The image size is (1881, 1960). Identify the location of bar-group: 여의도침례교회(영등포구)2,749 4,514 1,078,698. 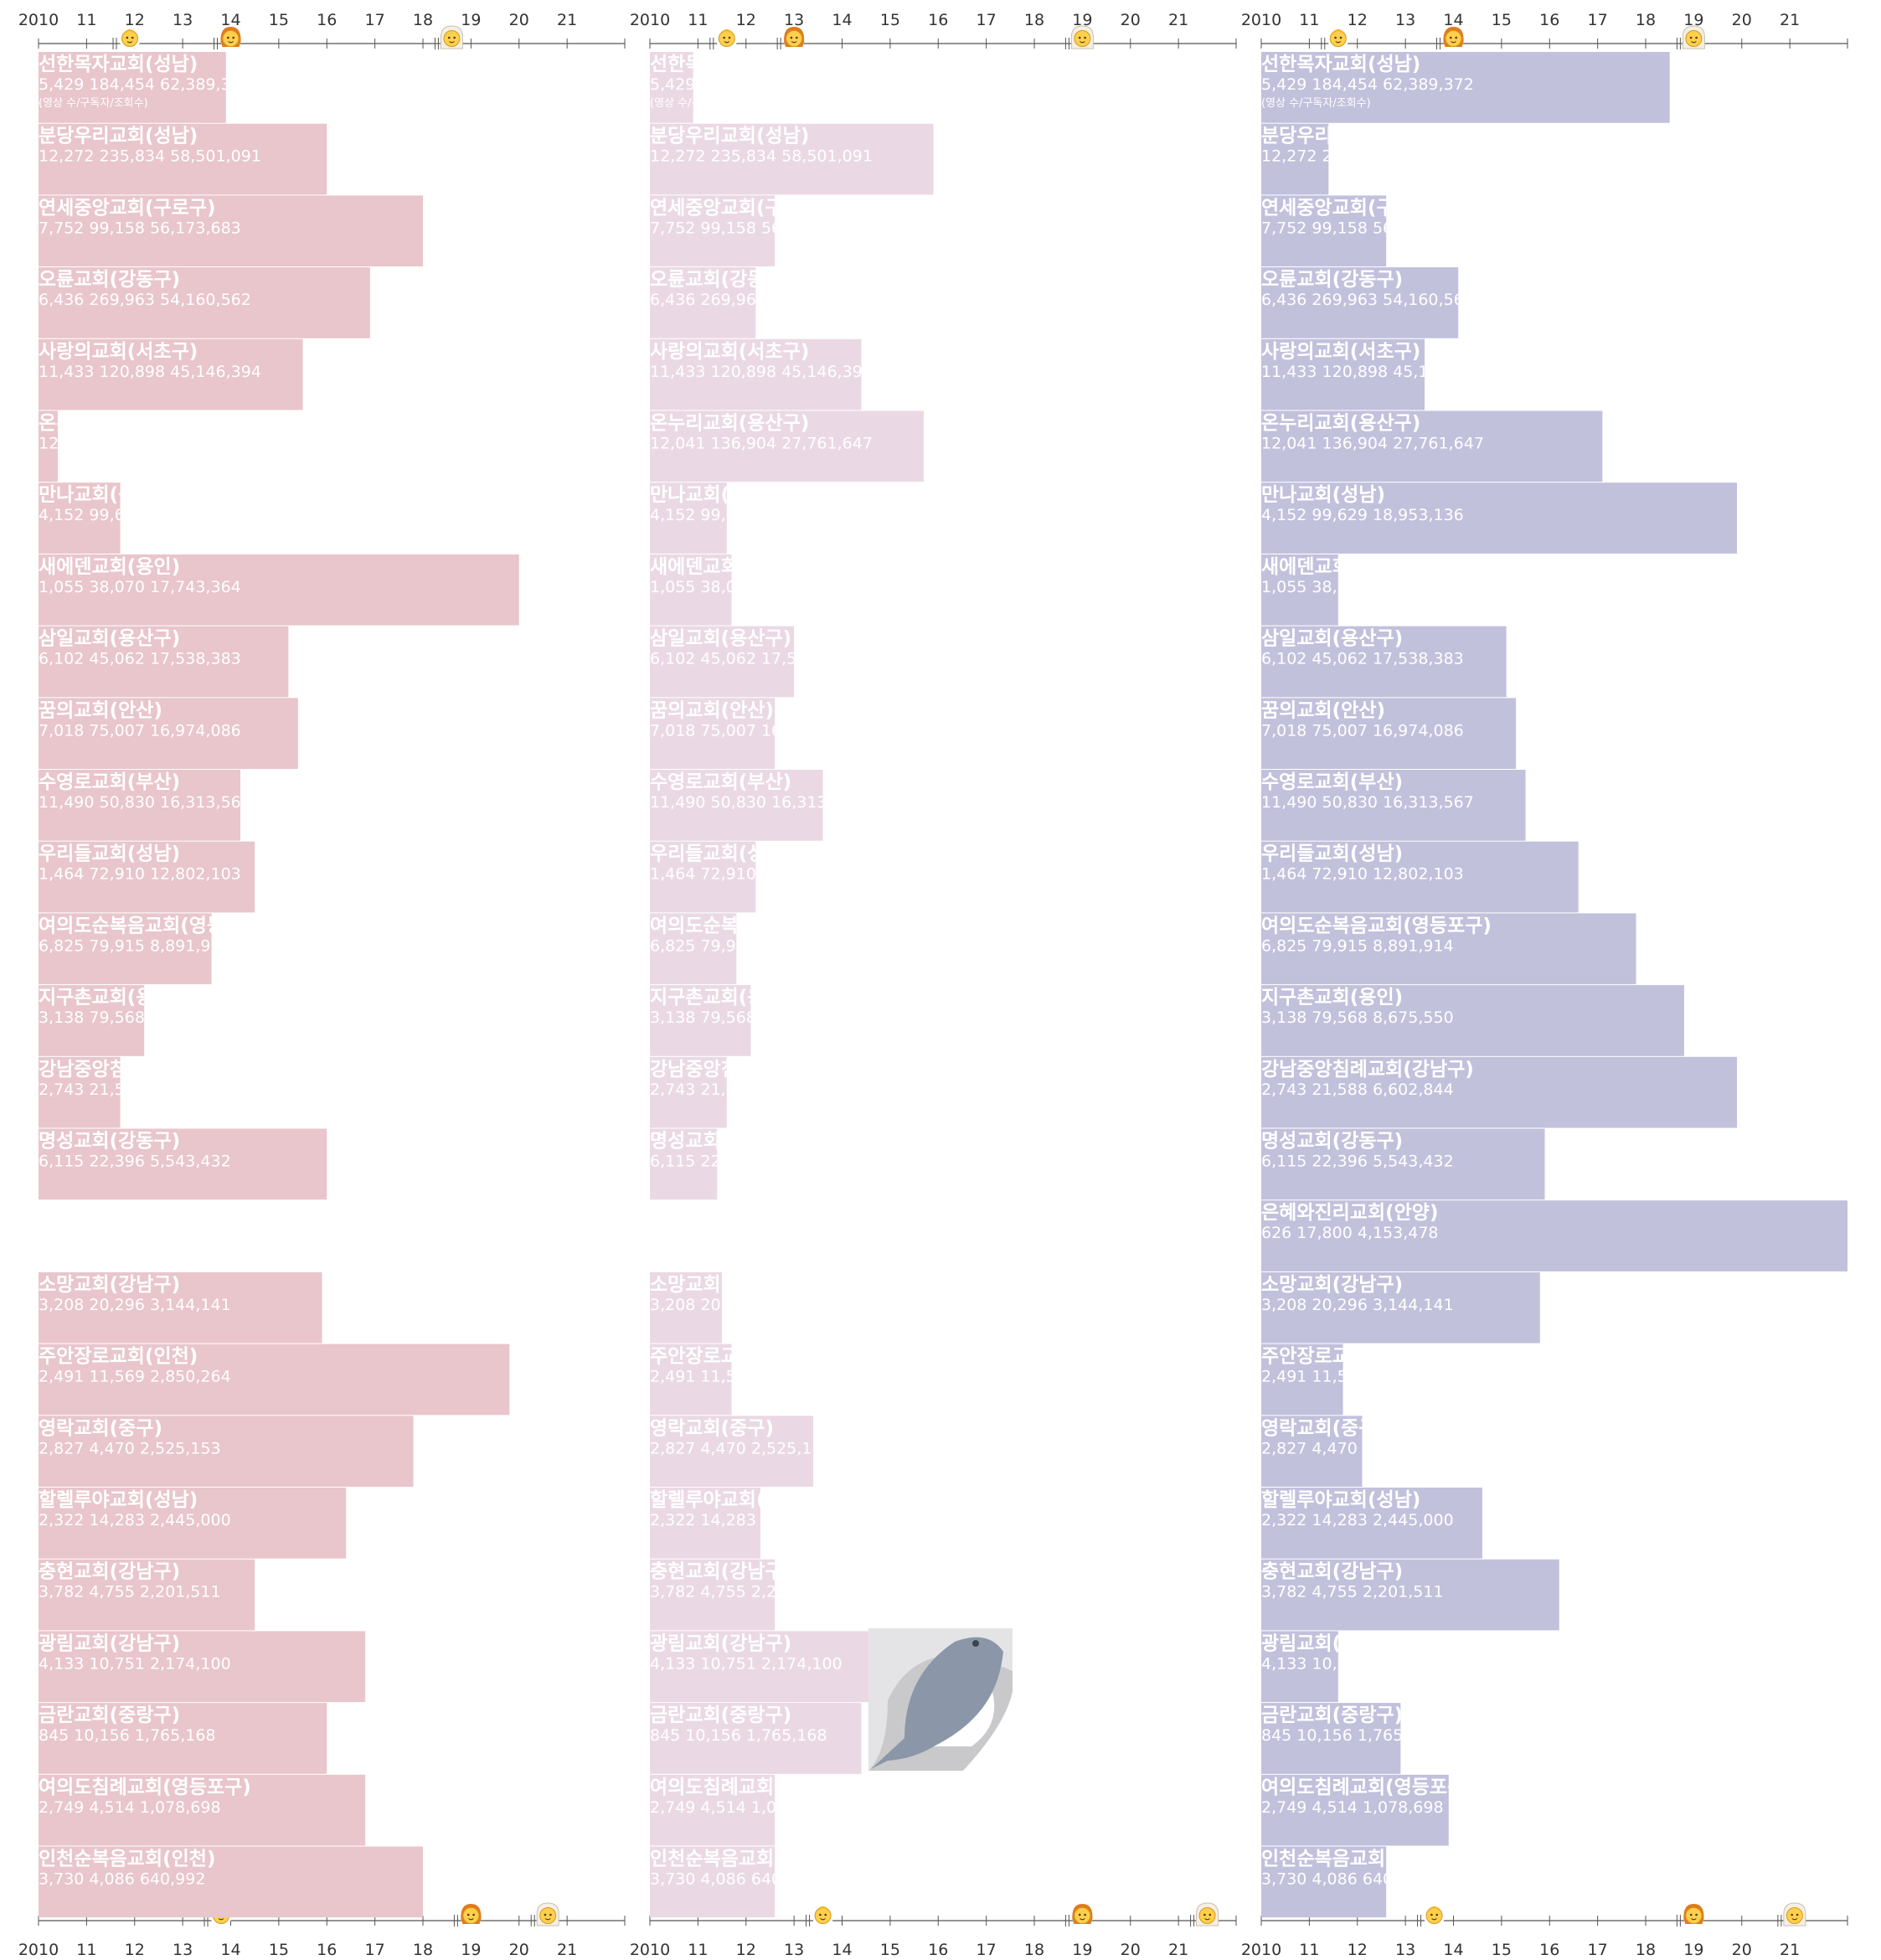
(1367, 1810).